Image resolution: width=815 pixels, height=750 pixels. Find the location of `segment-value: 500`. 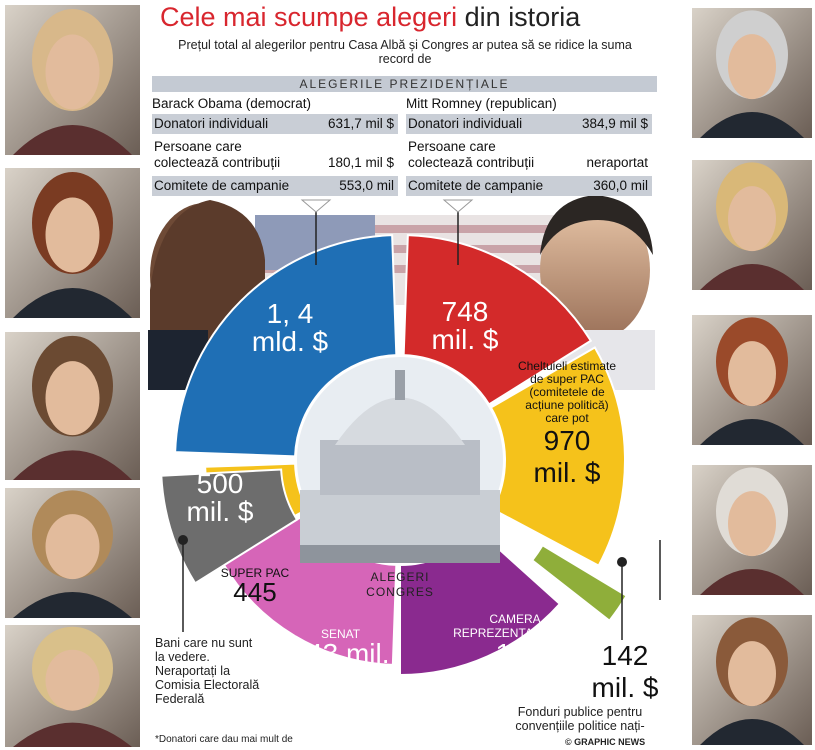

segment-value: 500 is located at coordinates (220, 483).